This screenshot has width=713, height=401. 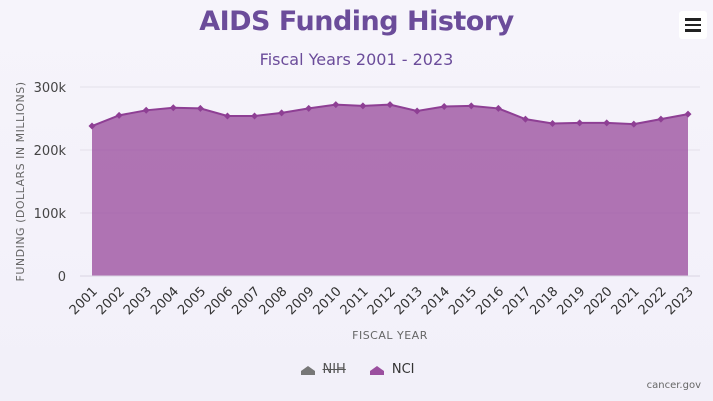 What do you see at coordinates (490, 301) in the screenshot?
I see `x-tick-label: 2016` at bounding box center [490, 301].